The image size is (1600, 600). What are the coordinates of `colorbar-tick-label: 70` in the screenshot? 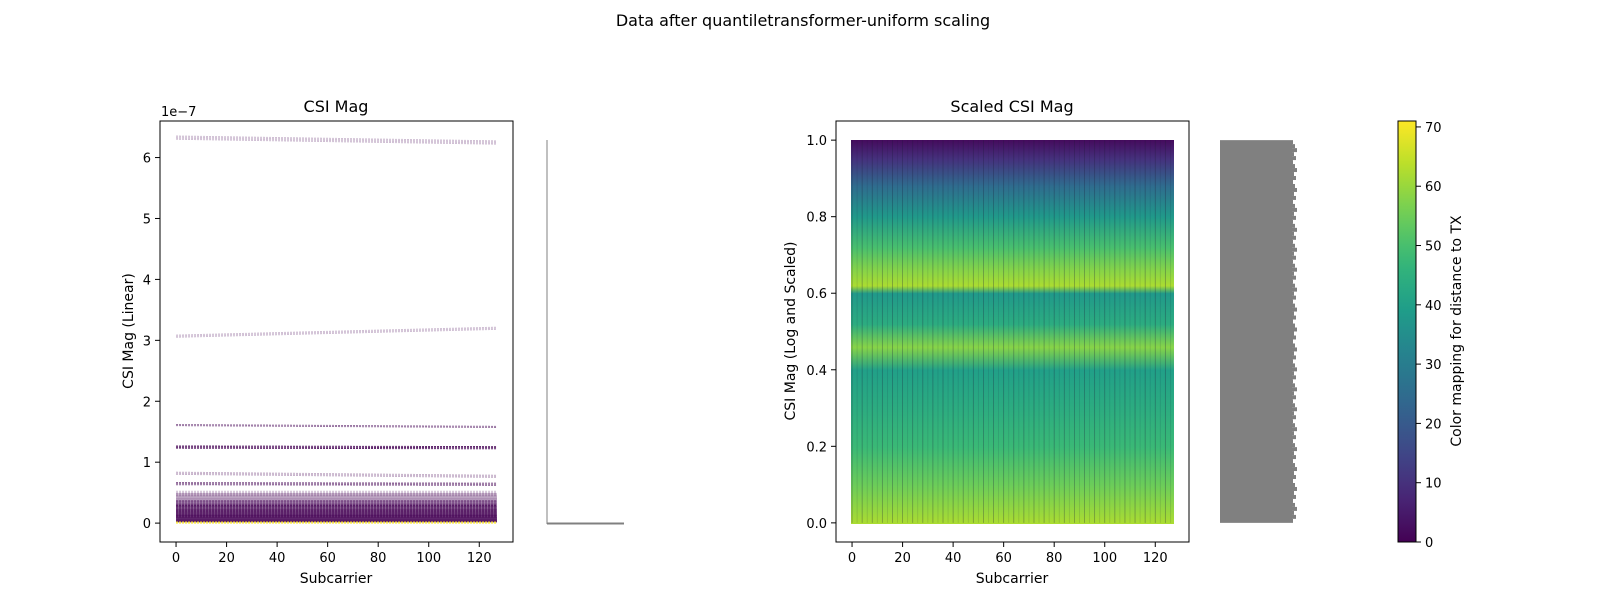 It's located at (1433, 128).